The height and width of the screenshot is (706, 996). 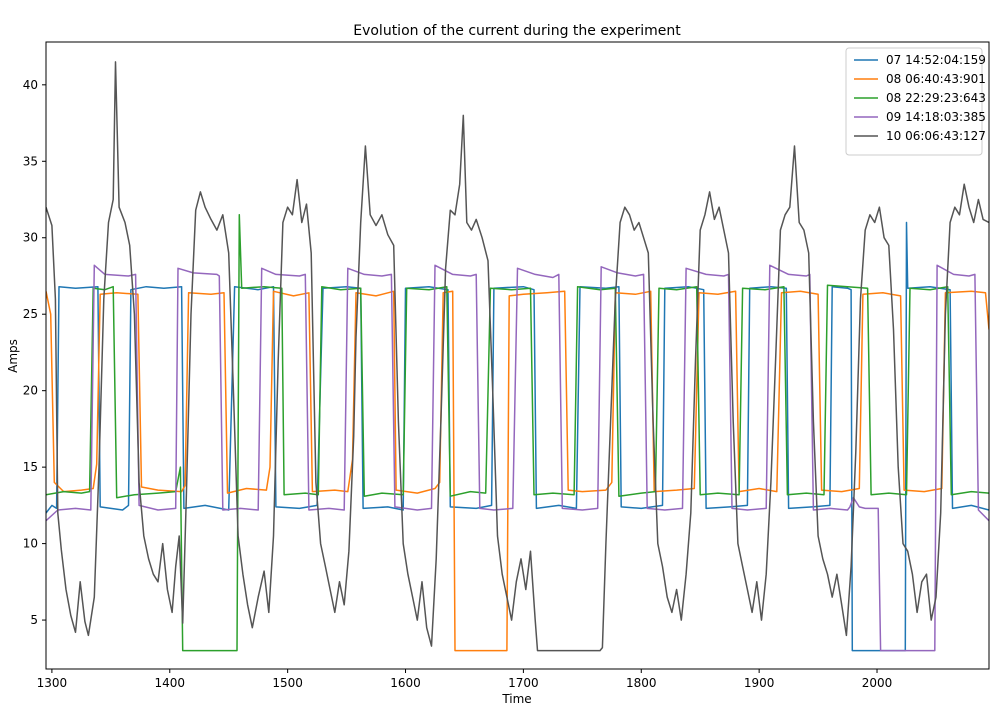 I want to click on x-tick-label: 1700, so click(x=523, y=683).